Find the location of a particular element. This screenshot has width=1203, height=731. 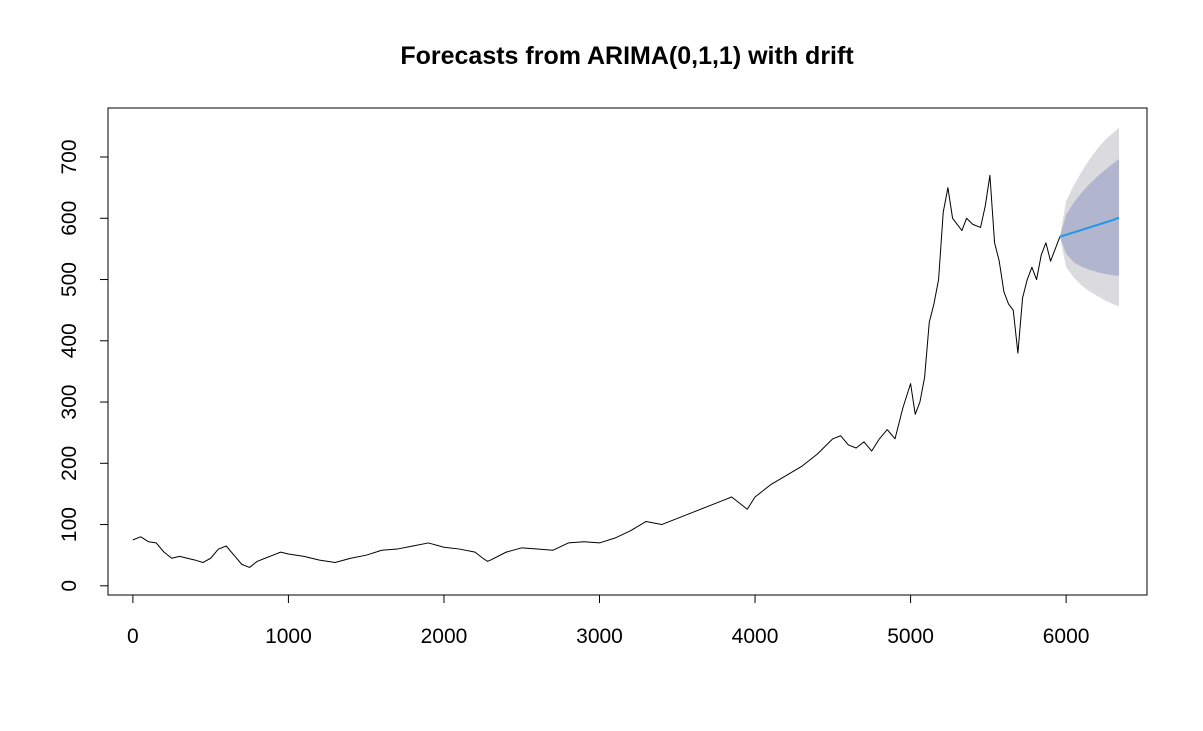

band-80-layer is located at coordinates (1089, 217).